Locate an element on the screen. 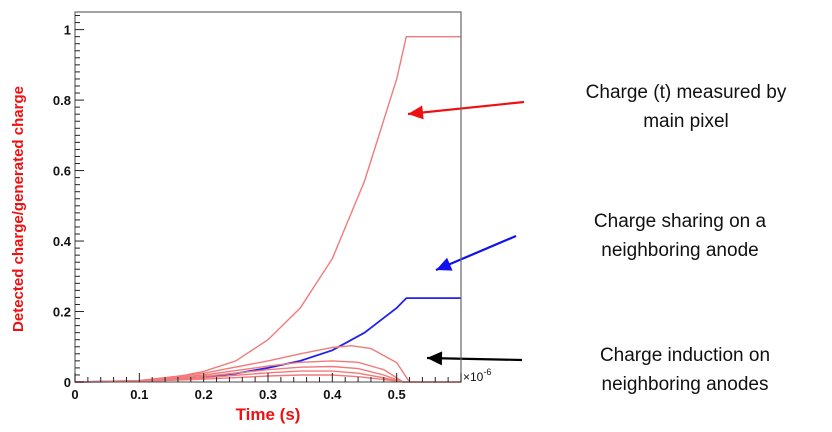 Image resolution: width=832 pixels, height=432 pixels. x-axis-multiplier-exponent: -6 is located at coordinates (487, 372).